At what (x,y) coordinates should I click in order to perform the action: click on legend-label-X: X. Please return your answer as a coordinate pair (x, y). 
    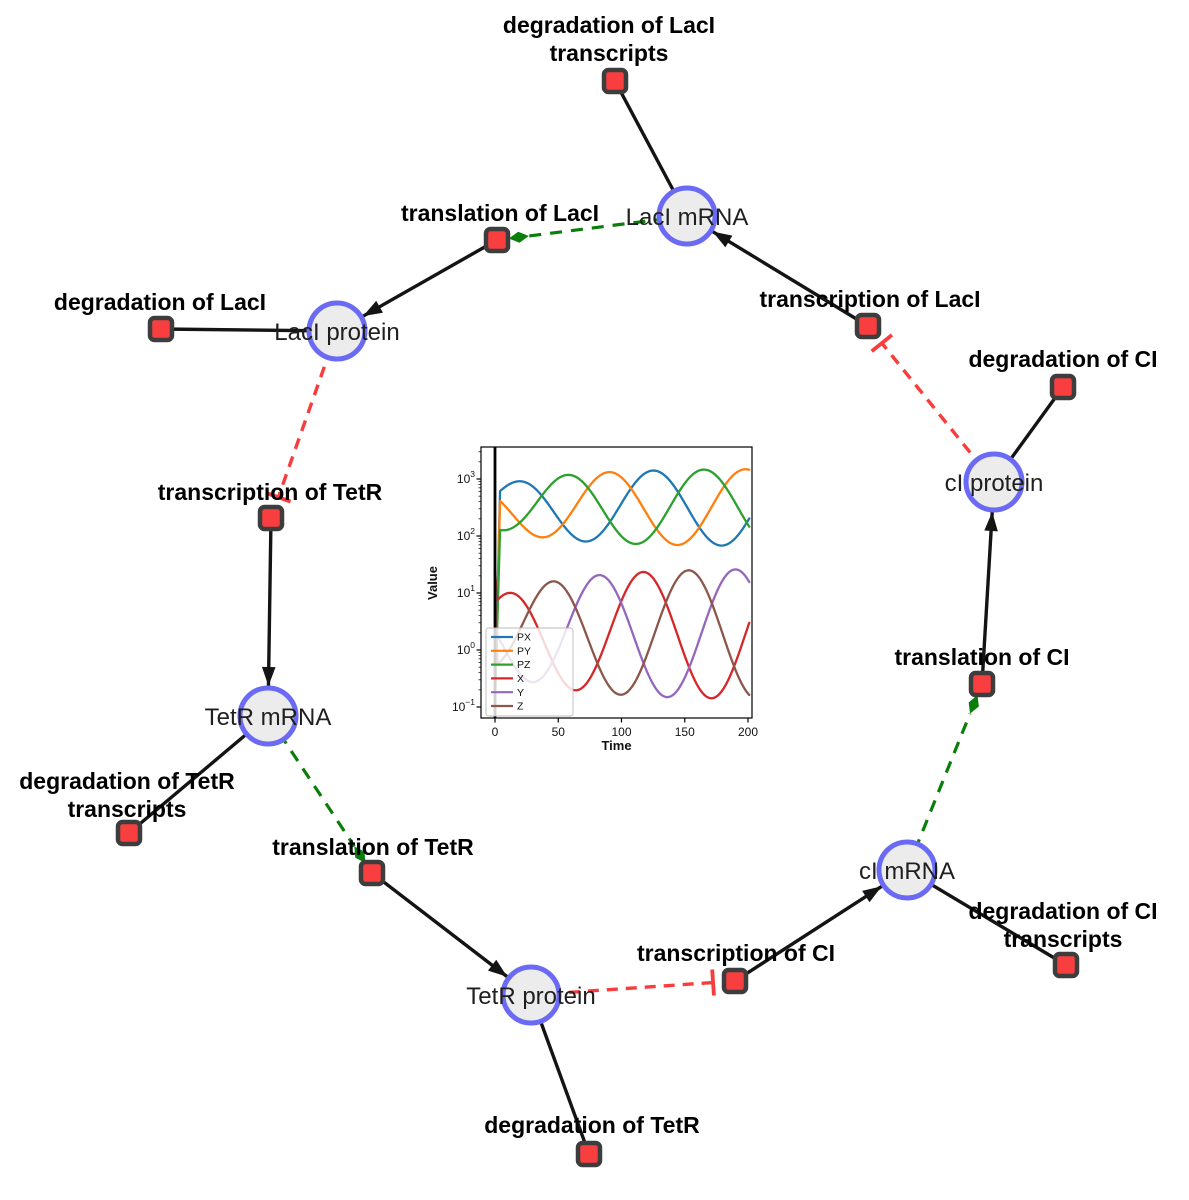
    Looking at the image, I should click on (520, 679).